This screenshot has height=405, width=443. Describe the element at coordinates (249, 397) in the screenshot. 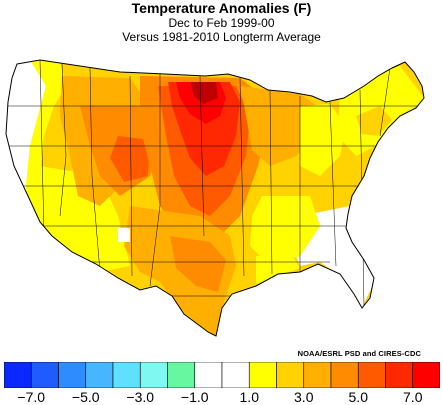

I see `color-legend-tick-label: 1.0` at that location.